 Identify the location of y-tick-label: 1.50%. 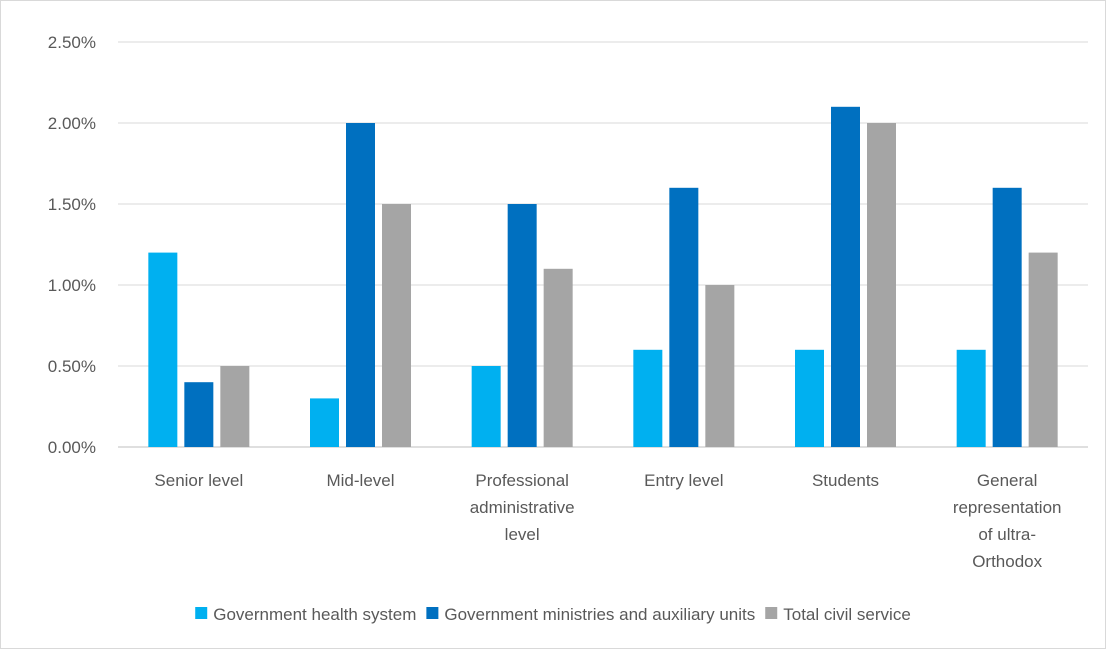
(72, 204).